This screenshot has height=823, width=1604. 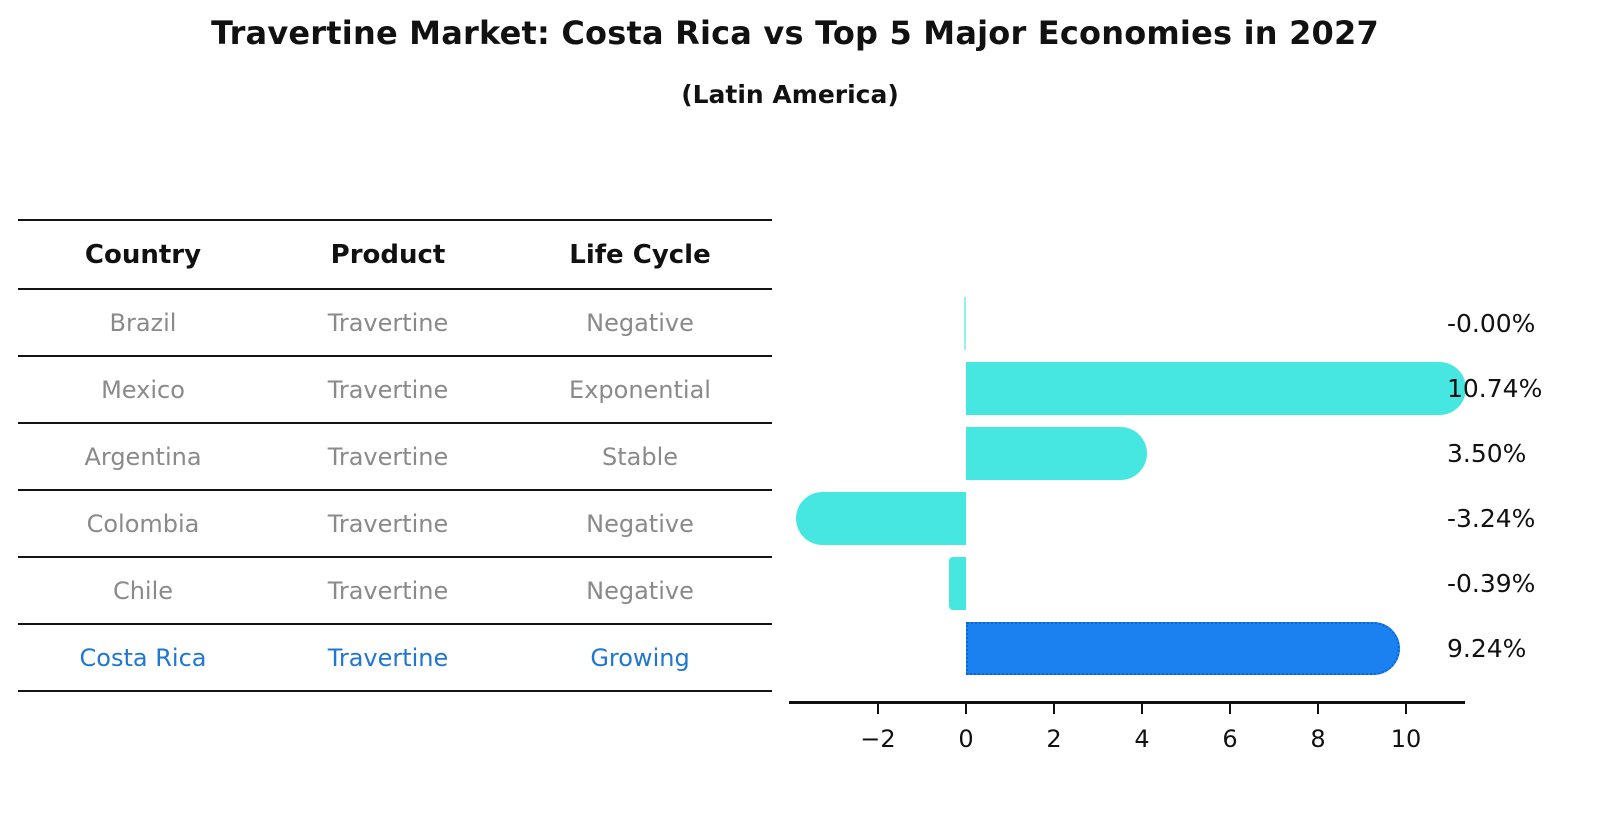 I want to click on table-row-brazil: Brazil Travertine Negative, so click(x=395, y=323).